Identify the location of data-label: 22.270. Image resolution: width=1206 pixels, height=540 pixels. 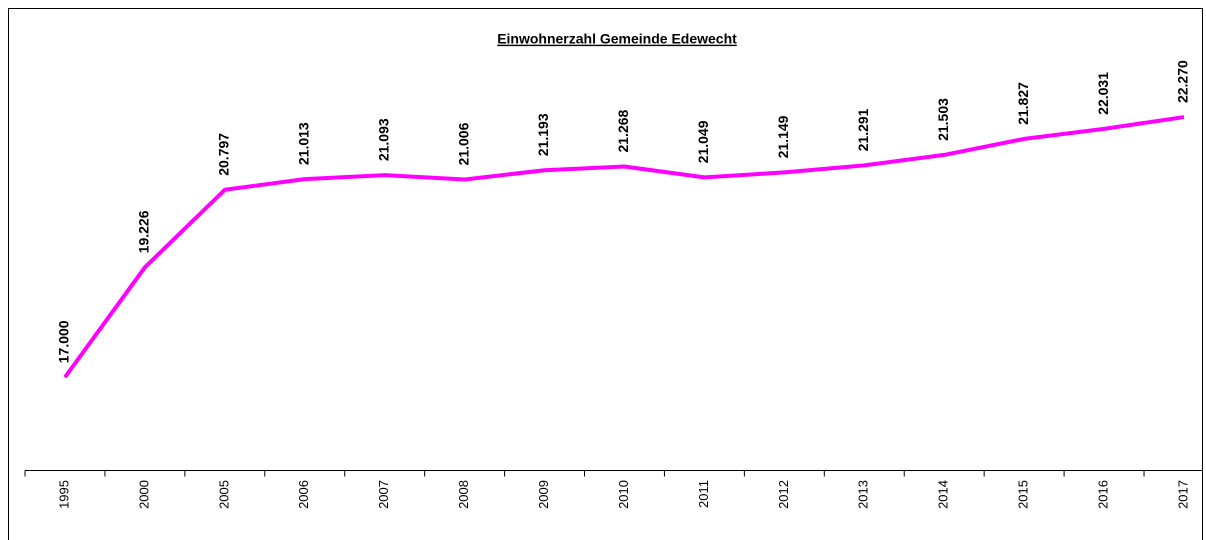
(1183, 81).